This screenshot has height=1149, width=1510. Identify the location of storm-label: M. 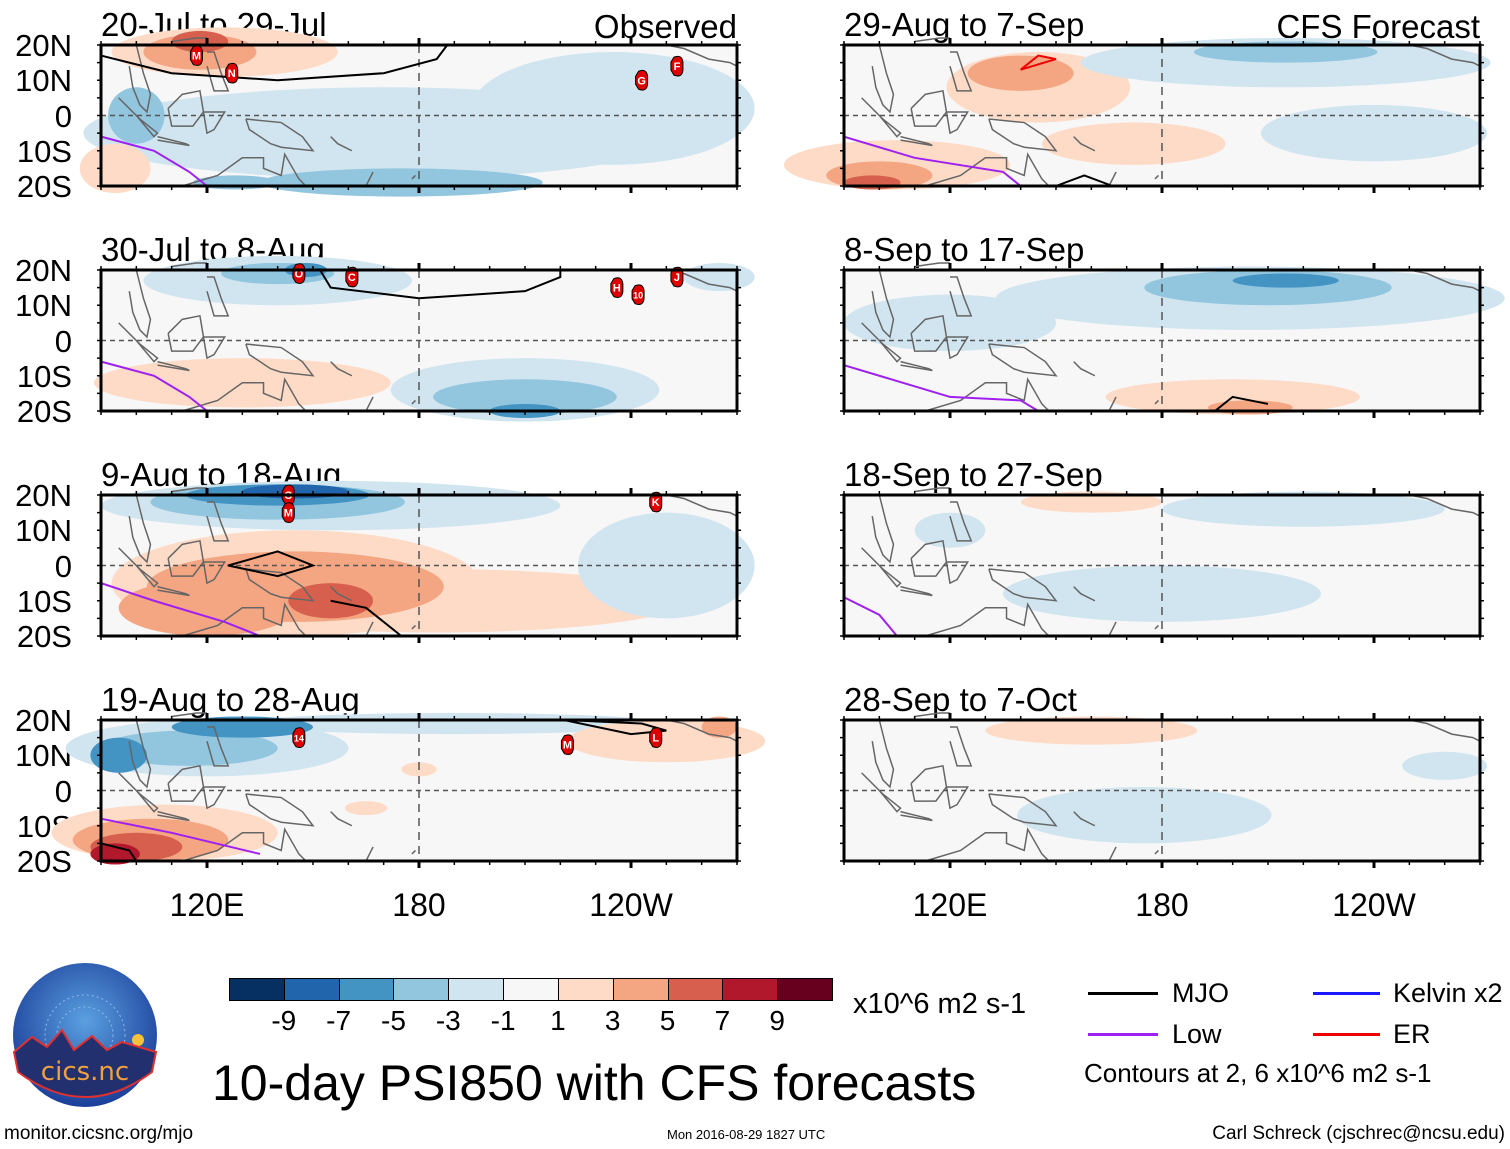
(567, 746).